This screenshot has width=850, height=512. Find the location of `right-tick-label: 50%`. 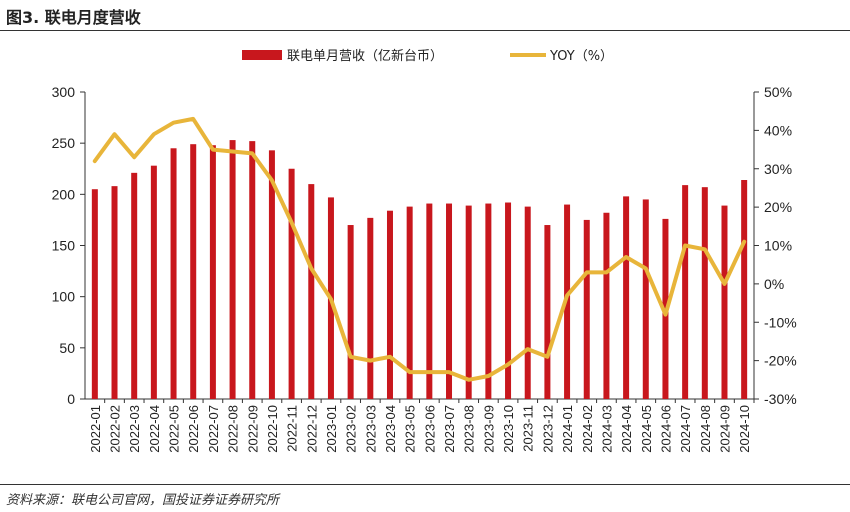

right-tick-label: 50% is located at coordinates (778, 92).